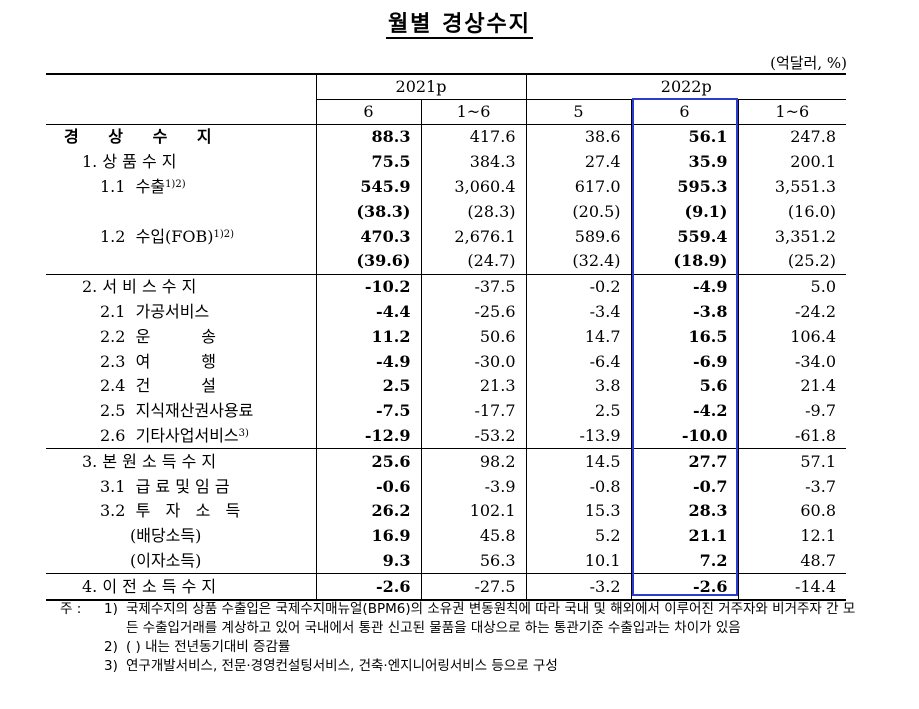  What do you see at coordinates (791, 286) in the screenshot?
I see `table-cell: 5.0` at bounding box center [791, 286].